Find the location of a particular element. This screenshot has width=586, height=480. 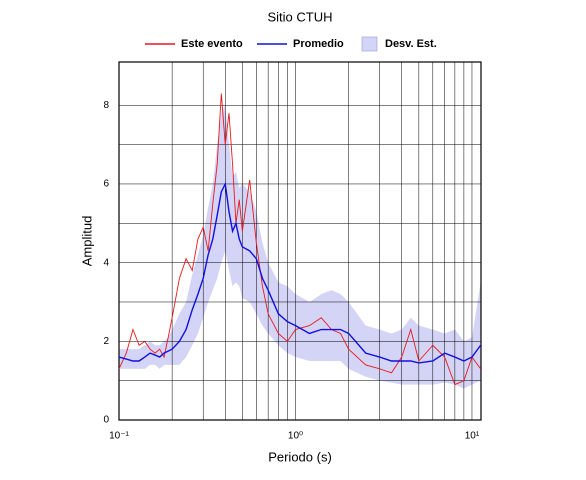

legend-label: Desv. Est. is located at coordinates (411, 44).